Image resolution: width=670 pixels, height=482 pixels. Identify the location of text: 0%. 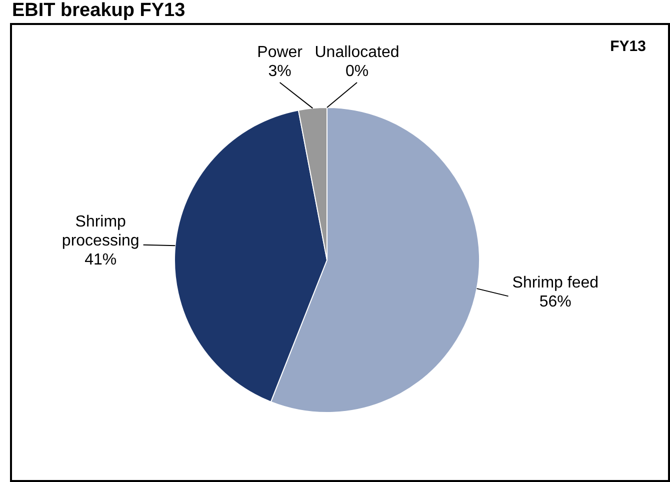
(357, 71).